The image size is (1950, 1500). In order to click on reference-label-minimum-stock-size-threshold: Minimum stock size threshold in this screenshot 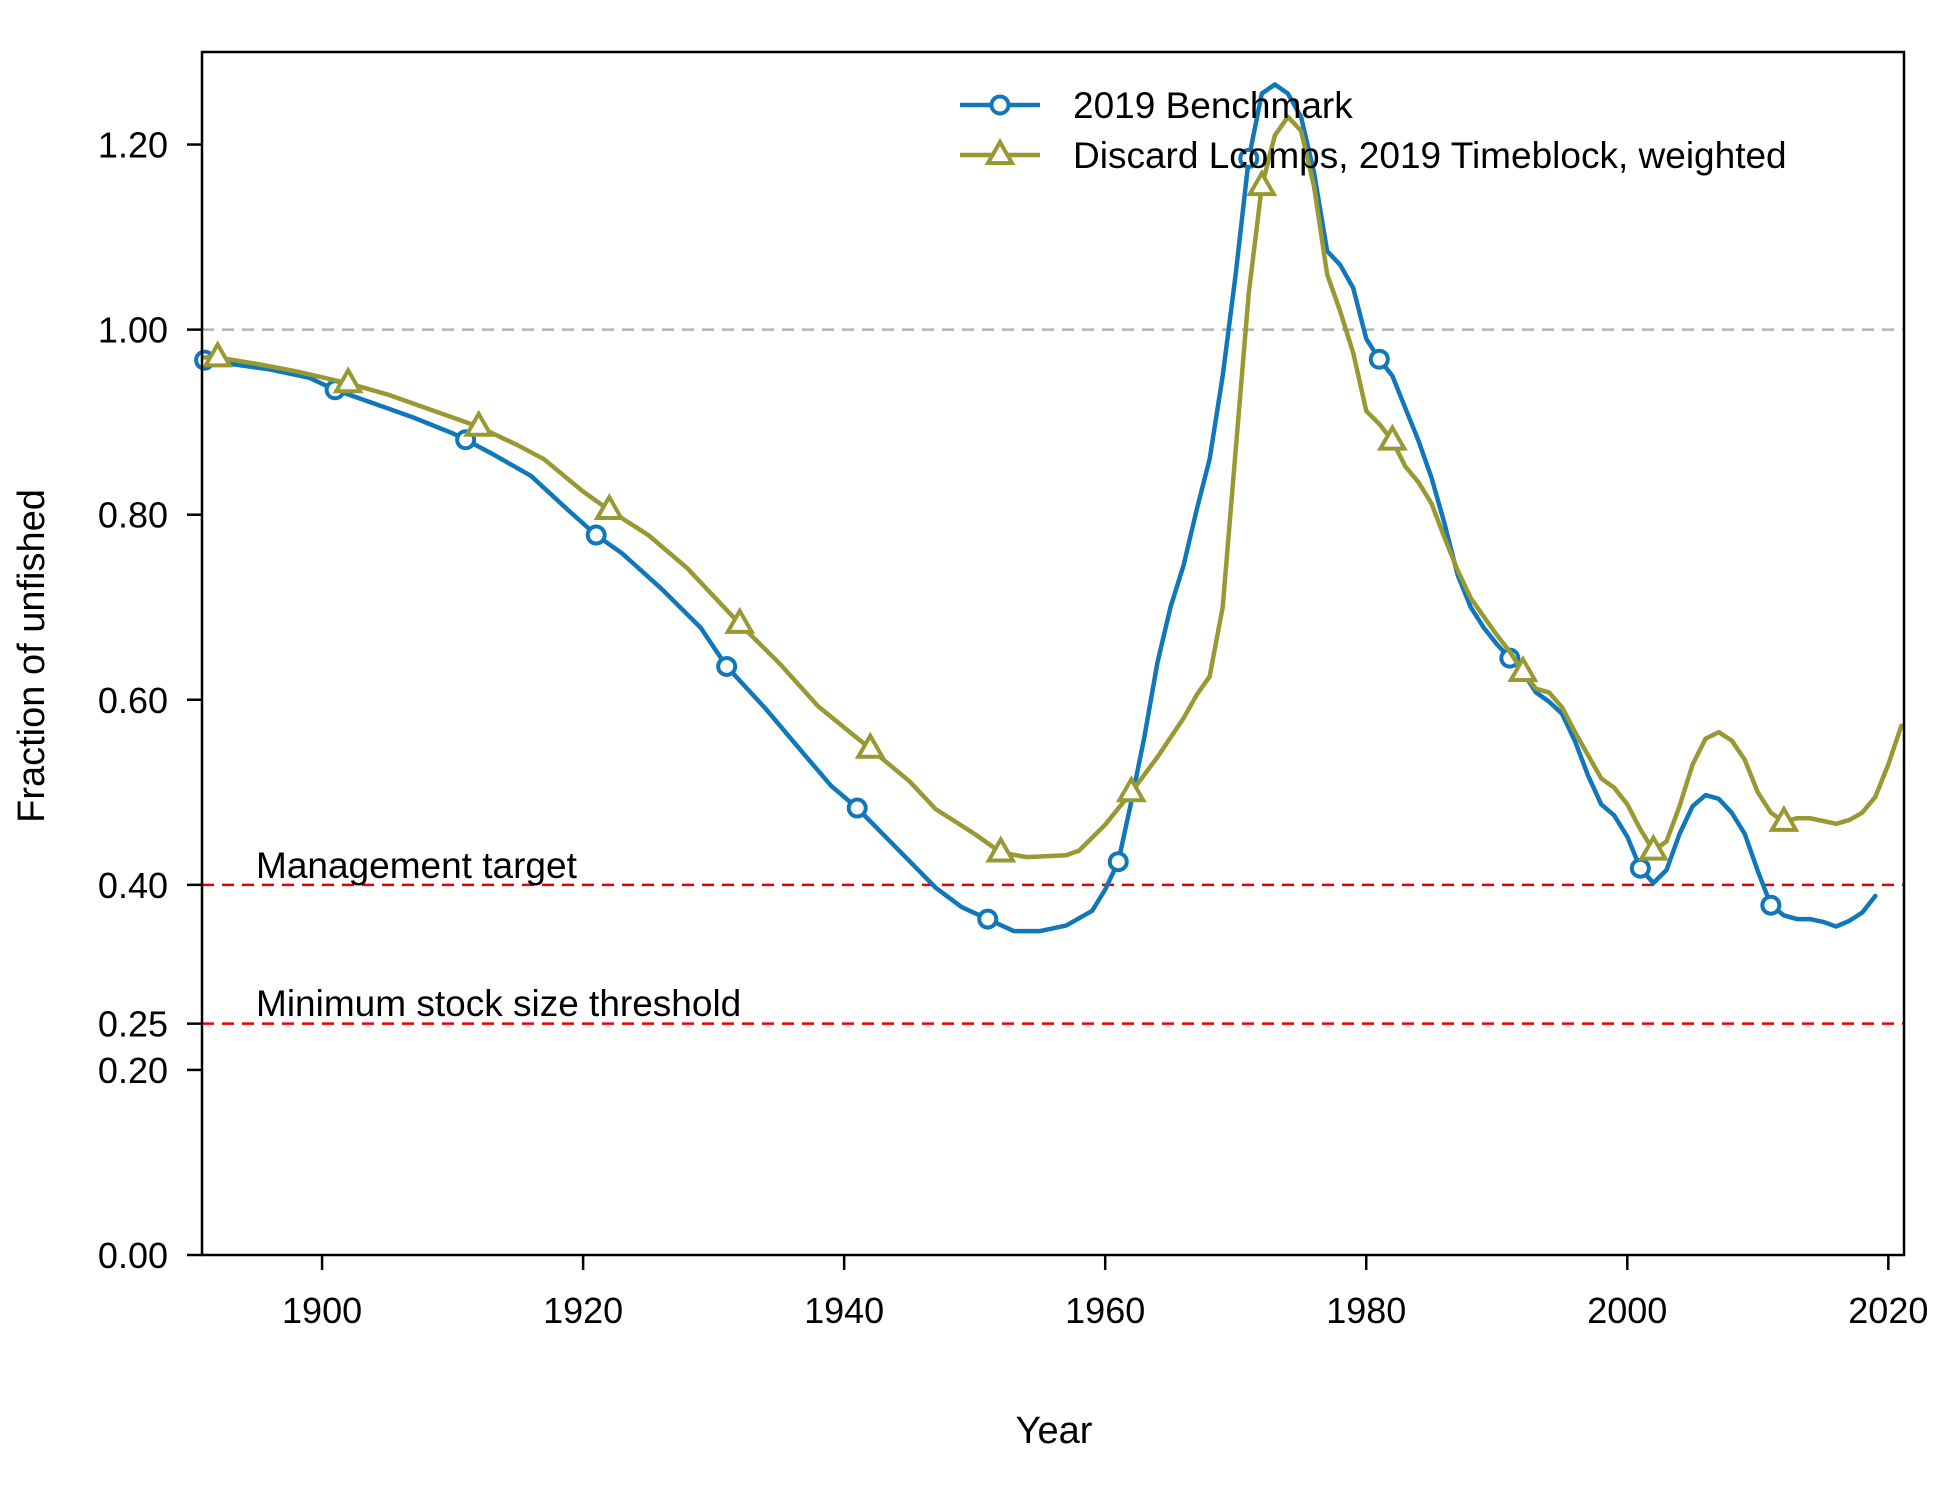, I will do `click(498, 1003)`.